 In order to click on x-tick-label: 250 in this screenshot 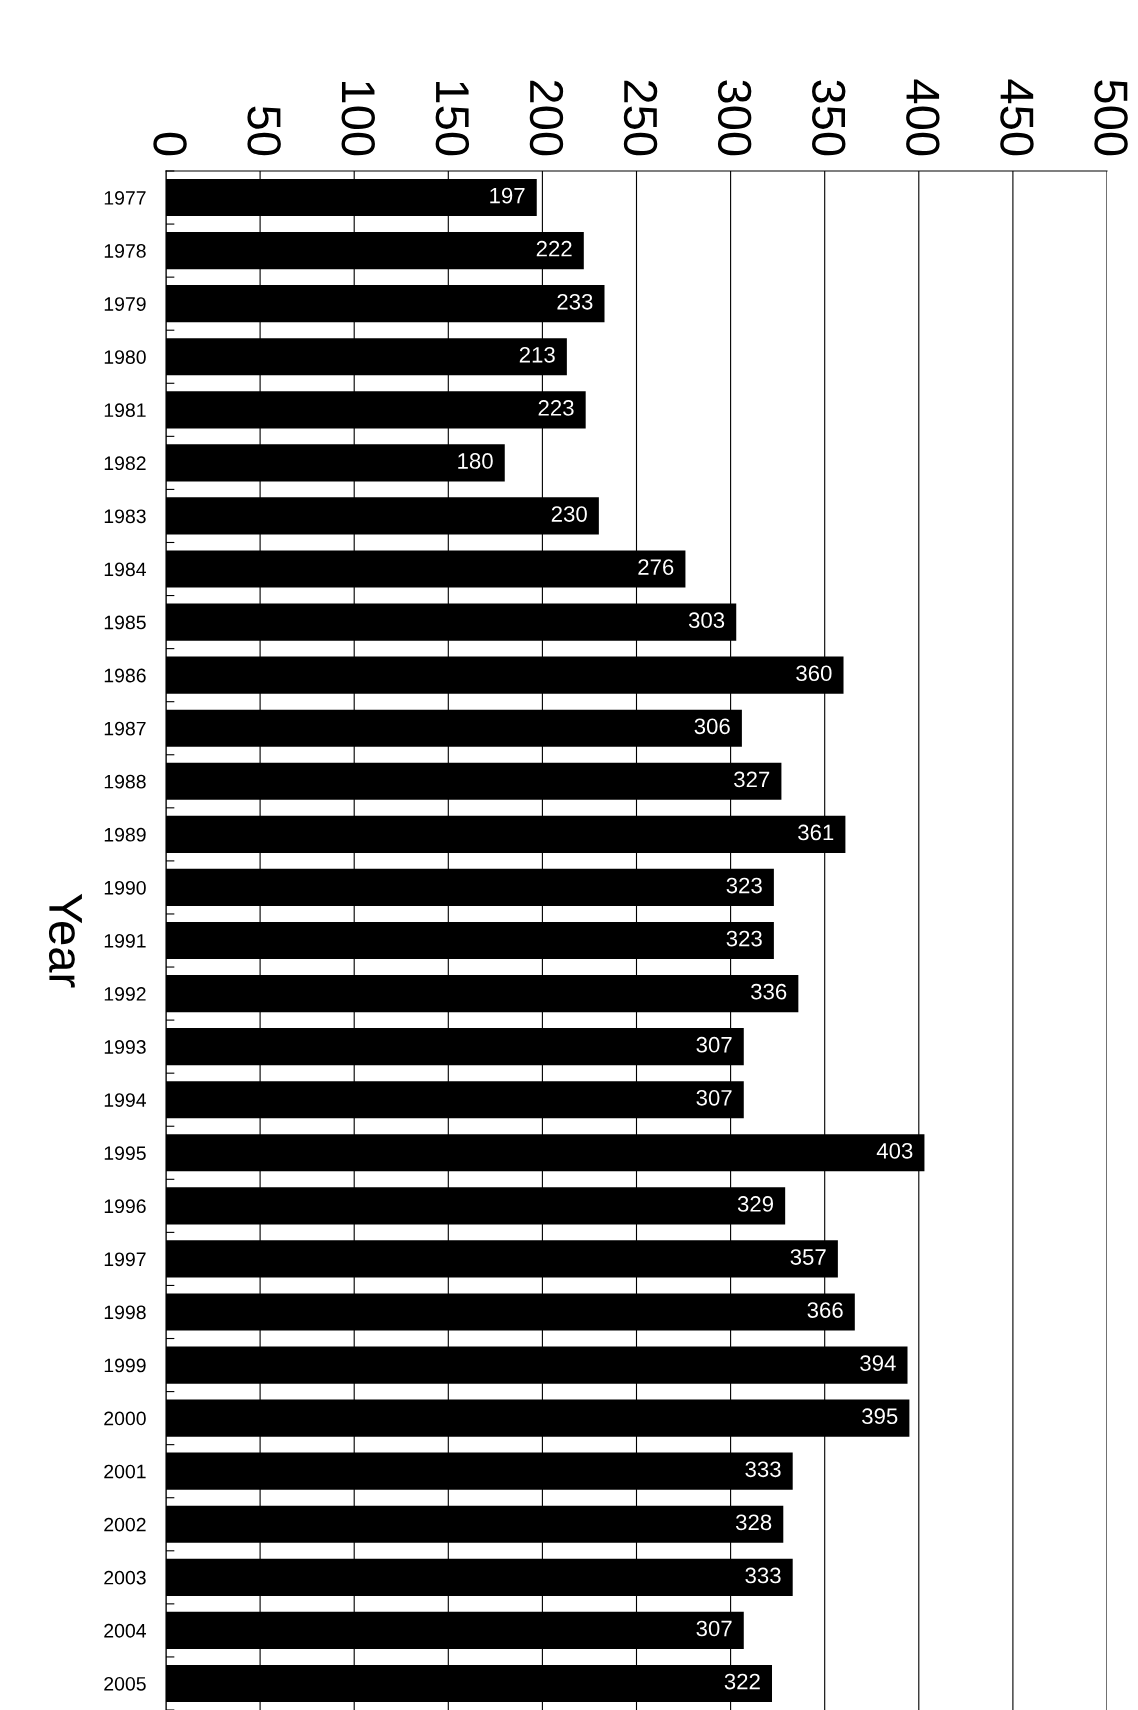, I will do `click(640, 118)`.